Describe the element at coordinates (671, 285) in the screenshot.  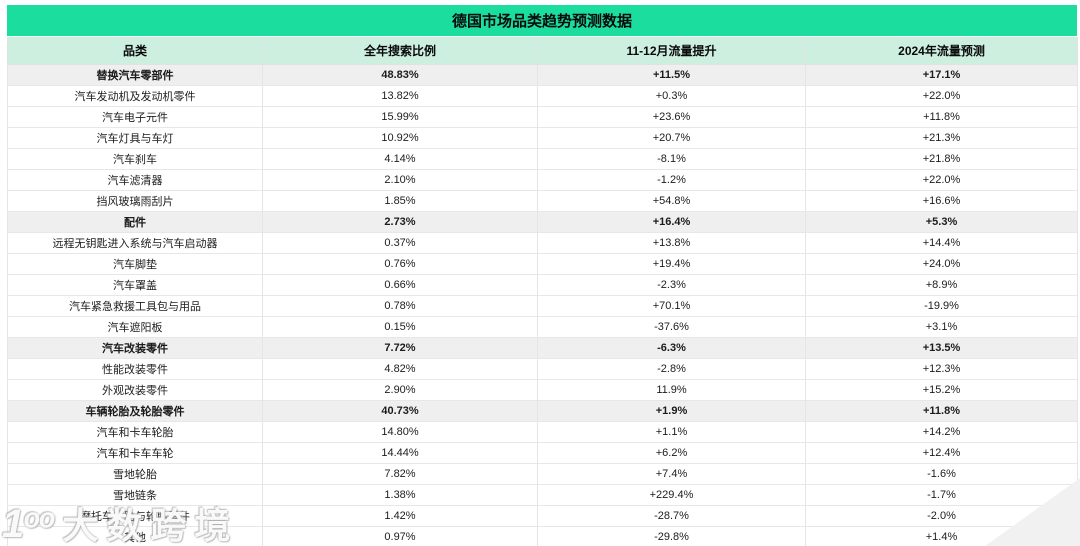
I see `lift-cell: -2.3%` at that location.